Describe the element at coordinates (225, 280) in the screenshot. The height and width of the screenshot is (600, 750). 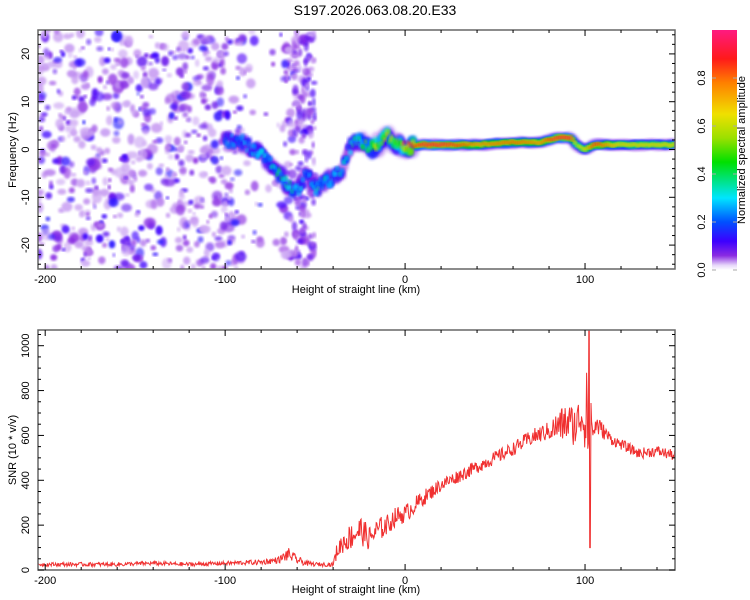
I see `x-tick-label: -100` at that location.